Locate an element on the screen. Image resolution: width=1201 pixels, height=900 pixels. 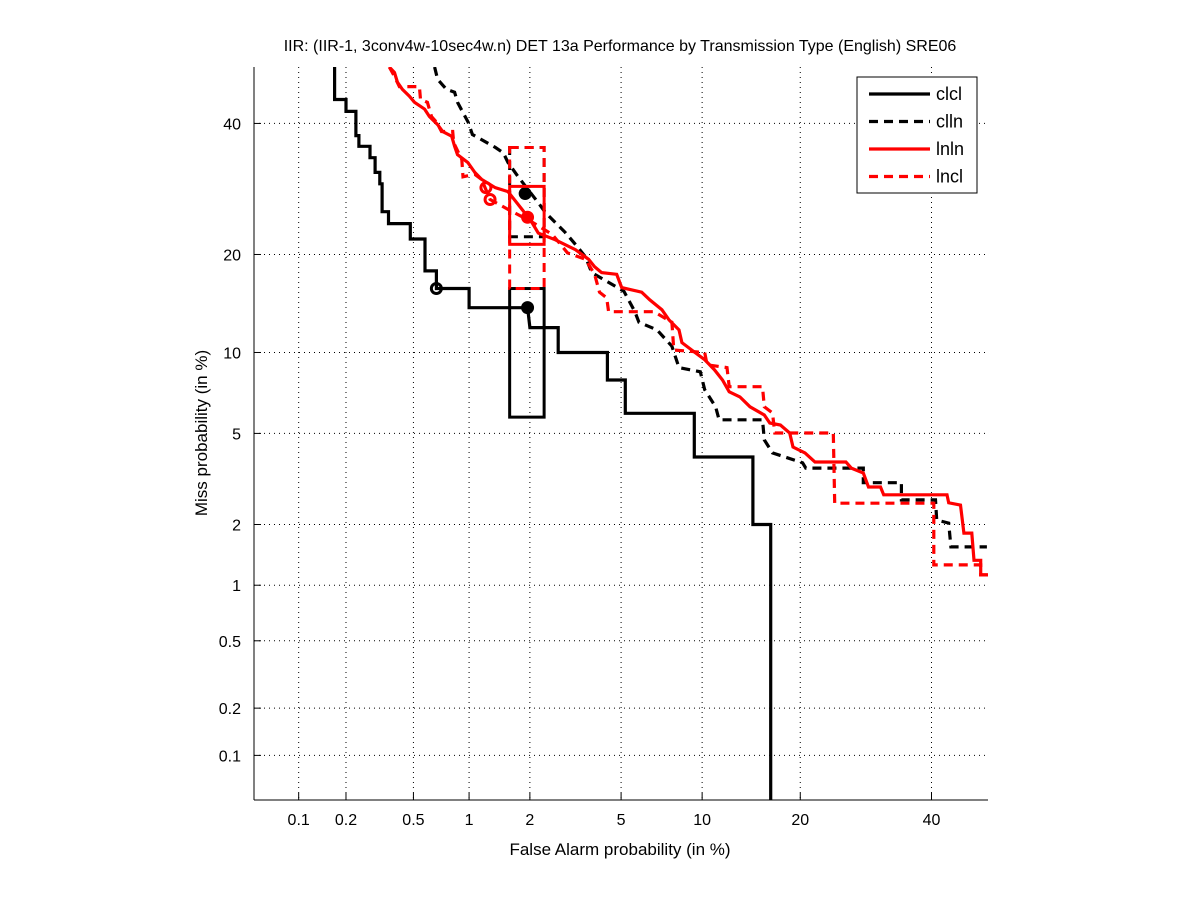
x-tick-label: 0.5 is located at coordinates (413, 820).